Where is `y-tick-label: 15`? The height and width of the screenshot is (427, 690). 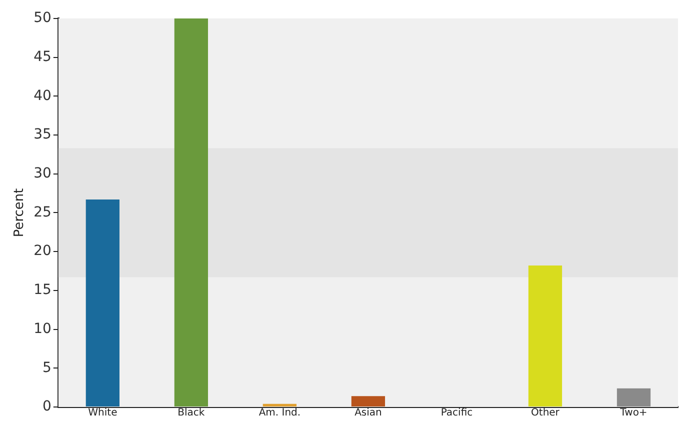 y-tick-label: 15 is located at coordinates (43, 290).